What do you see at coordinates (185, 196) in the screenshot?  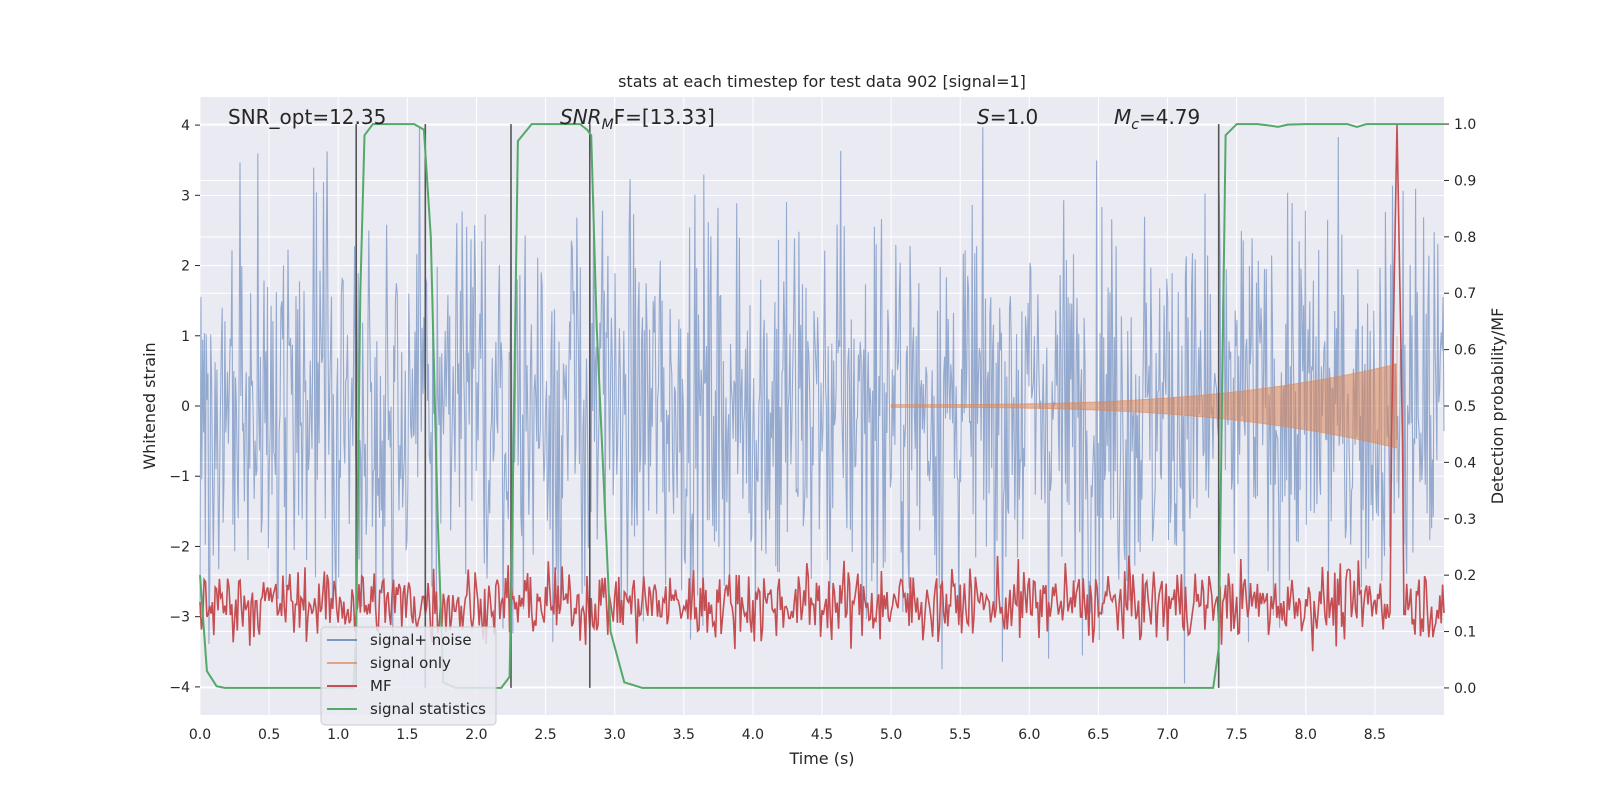 I see `y-left-tick-label: 3` at bounding box center [185, 196].